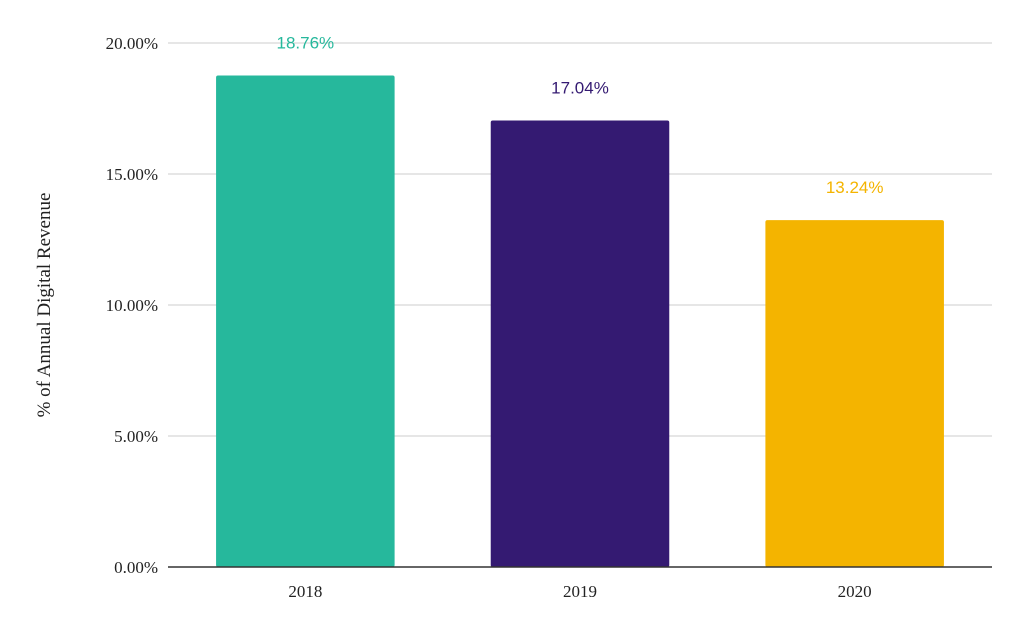 The height and width of the screenshot is (633, 1024). I want to click on y-tick-label: 20.00%, so click(132, 43).